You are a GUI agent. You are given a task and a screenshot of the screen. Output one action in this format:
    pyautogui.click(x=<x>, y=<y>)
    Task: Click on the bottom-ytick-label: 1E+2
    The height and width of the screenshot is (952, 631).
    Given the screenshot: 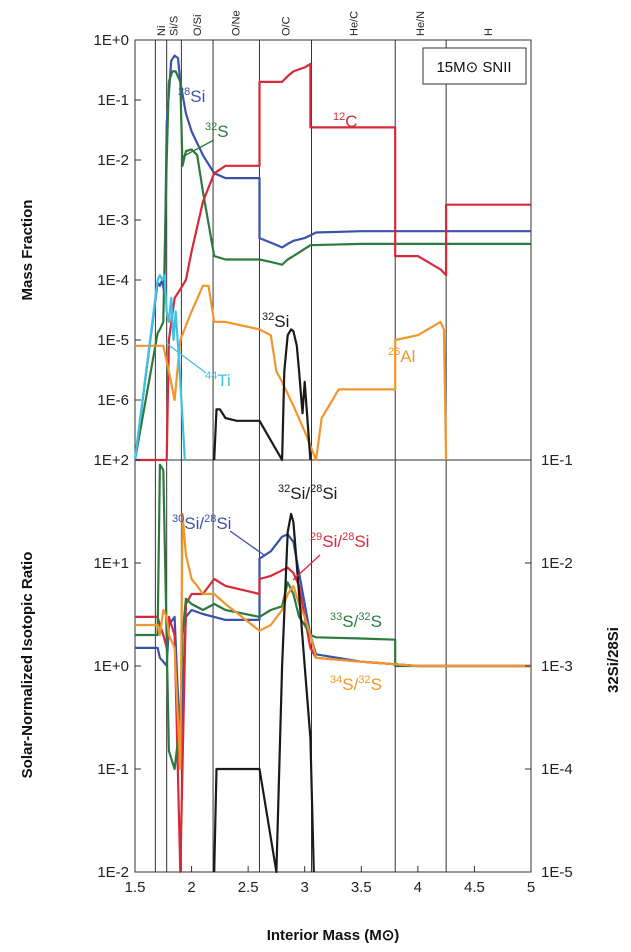 What is the action you would take?
    pyautogui.click(x=111, y=460)
    